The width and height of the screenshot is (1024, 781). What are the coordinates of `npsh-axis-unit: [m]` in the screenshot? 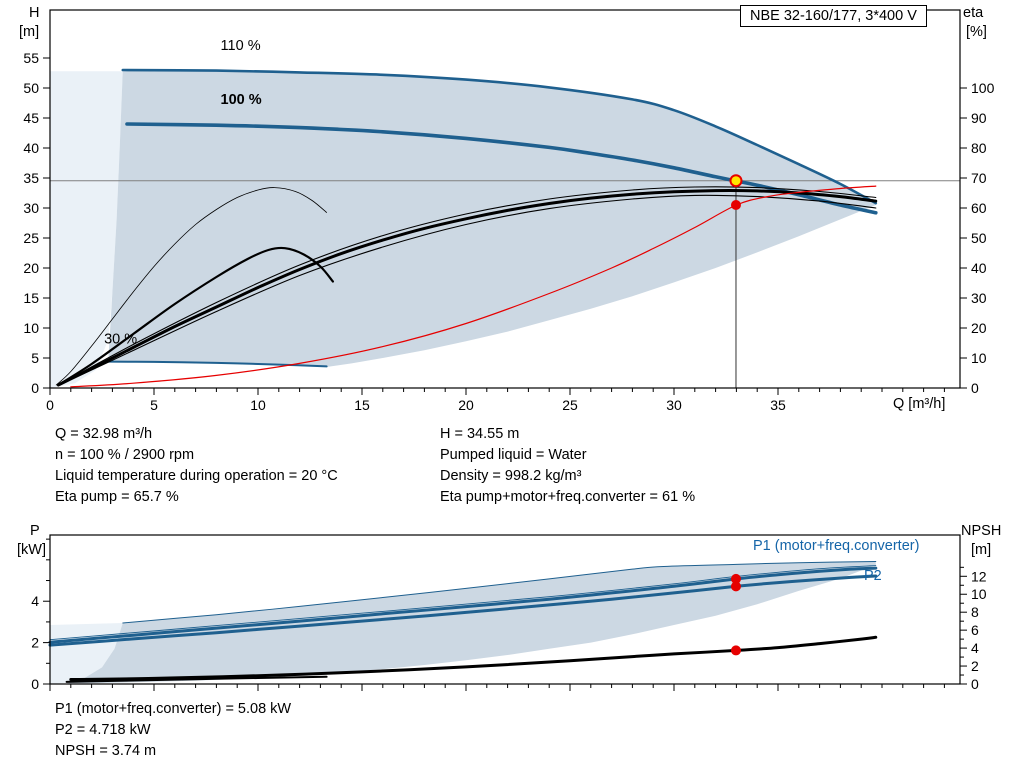 It's located at (981, 550).